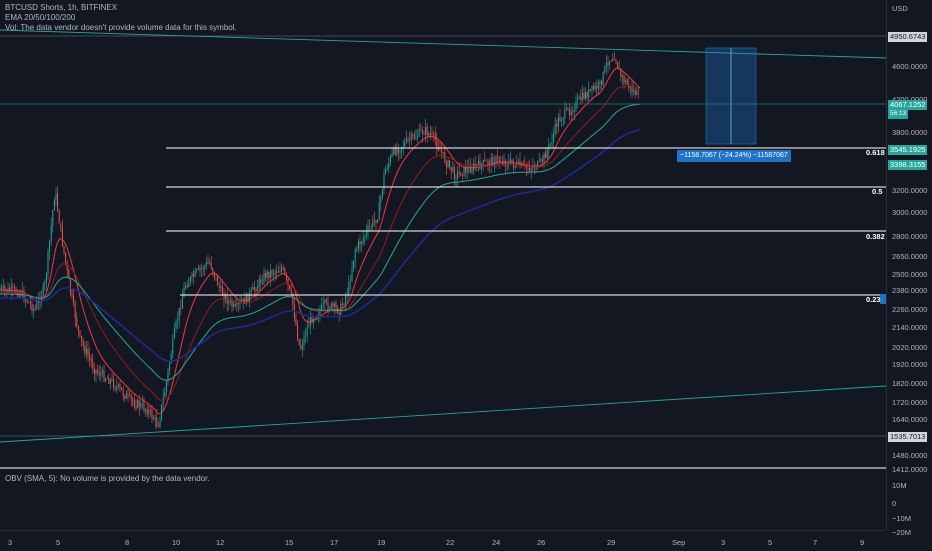  Describe the element at coordinates (443, 540) in the screenshot. I see `time-axis` at that location.